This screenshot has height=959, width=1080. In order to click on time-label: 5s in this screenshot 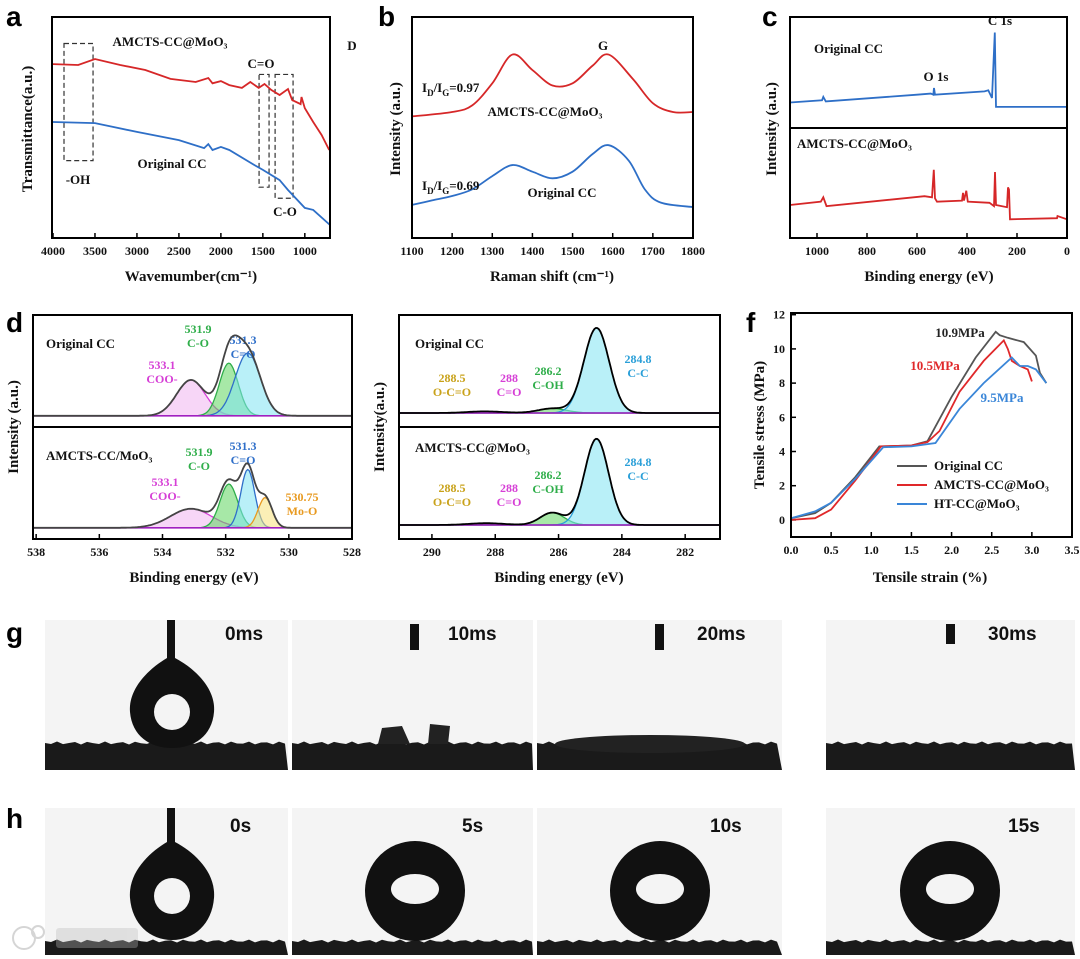, I will do `click(472, 826)`.